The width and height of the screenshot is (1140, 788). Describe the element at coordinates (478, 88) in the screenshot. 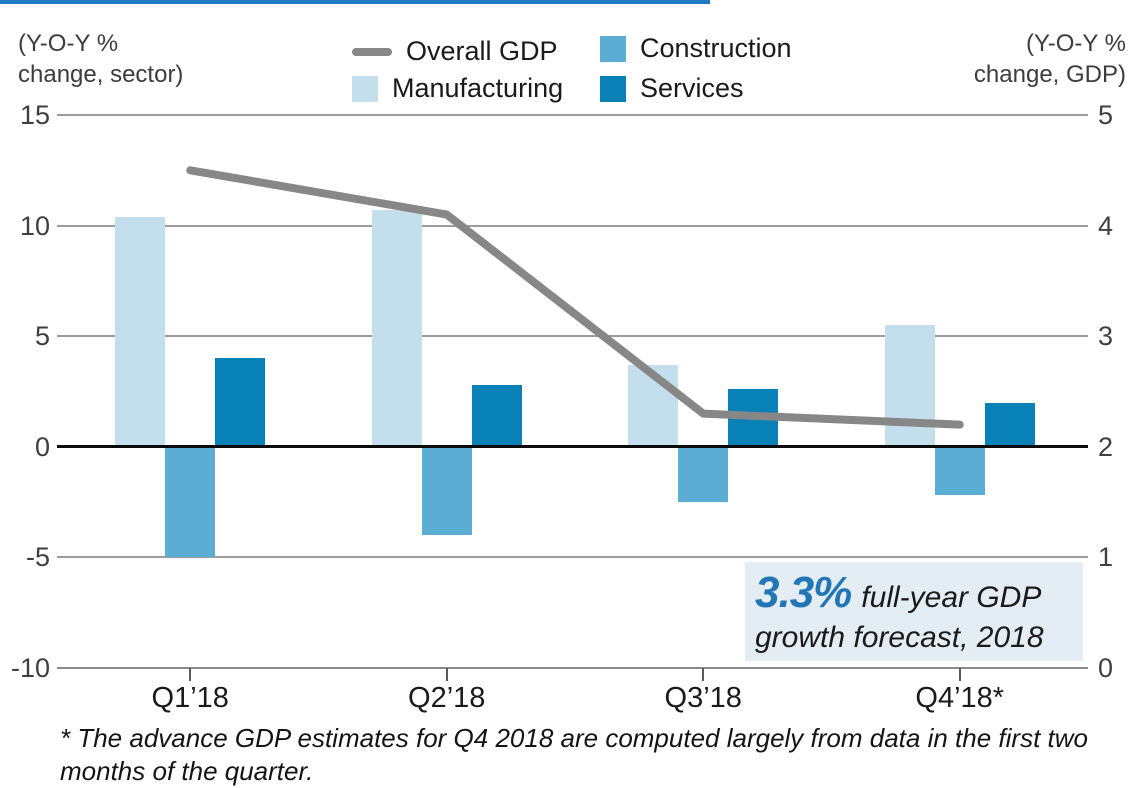

I see `legend-label-manufacturing: Manufacturing` at that location.